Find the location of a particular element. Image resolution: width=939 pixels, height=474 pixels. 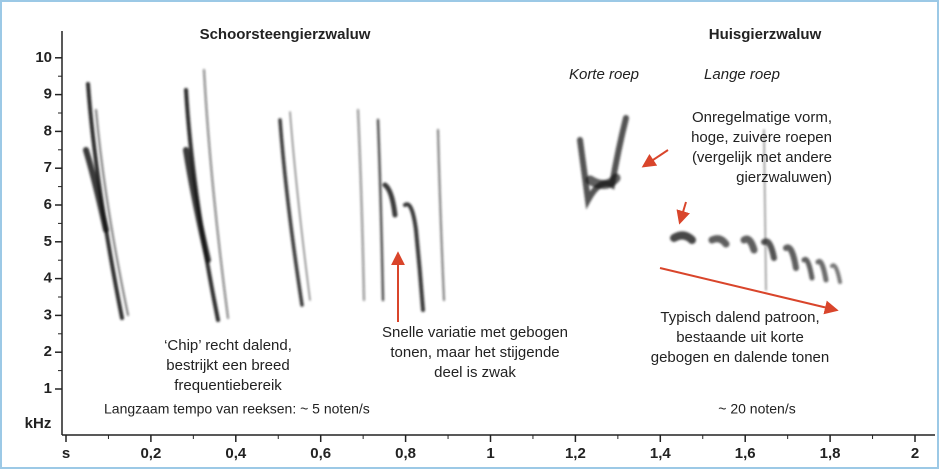

annotation: (vergelijk met andere is located at coordinates (762, 157).